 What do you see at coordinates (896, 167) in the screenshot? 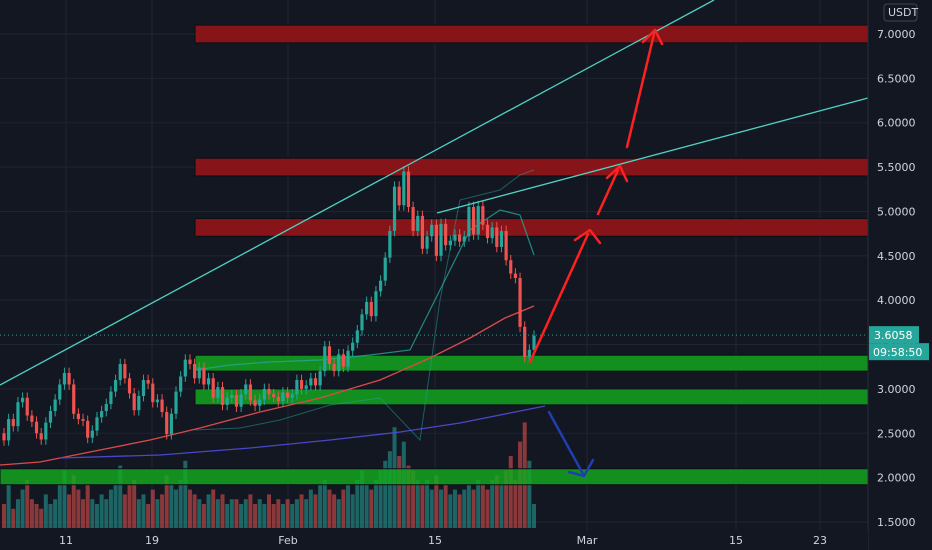
I see `y-tick-label: 5.5000` at bounding box center [896, 167].